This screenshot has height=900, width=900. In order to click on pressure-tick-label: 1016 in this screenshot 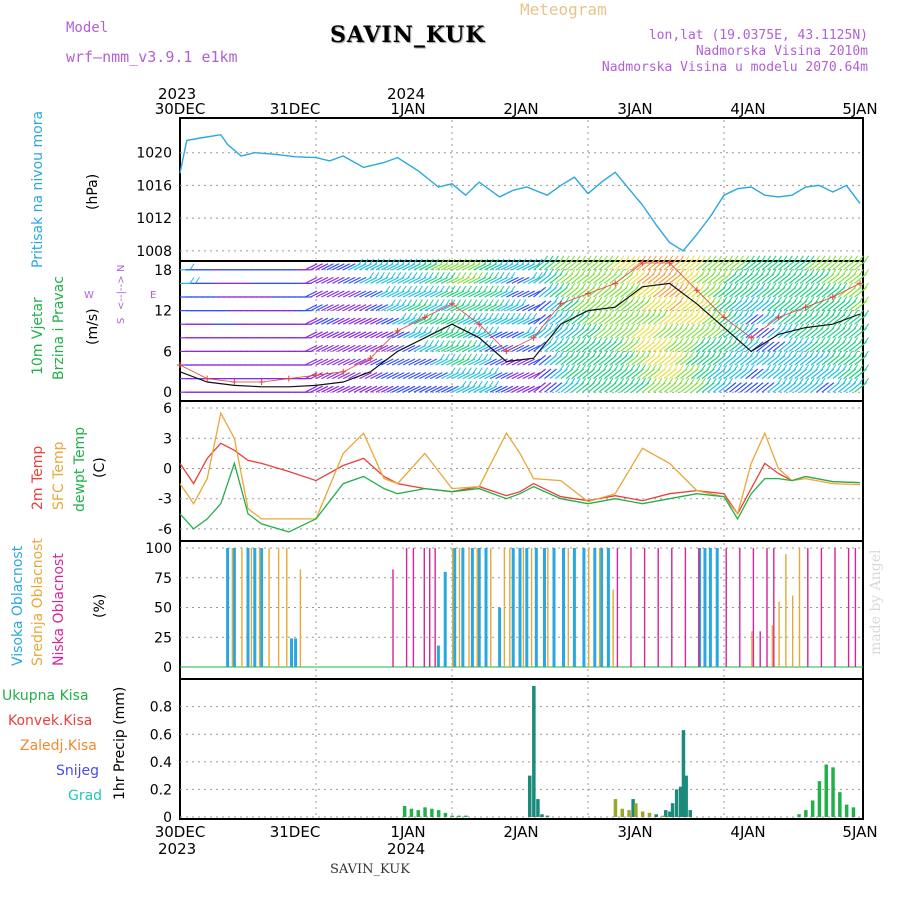, I will do `click(154, 186)`.